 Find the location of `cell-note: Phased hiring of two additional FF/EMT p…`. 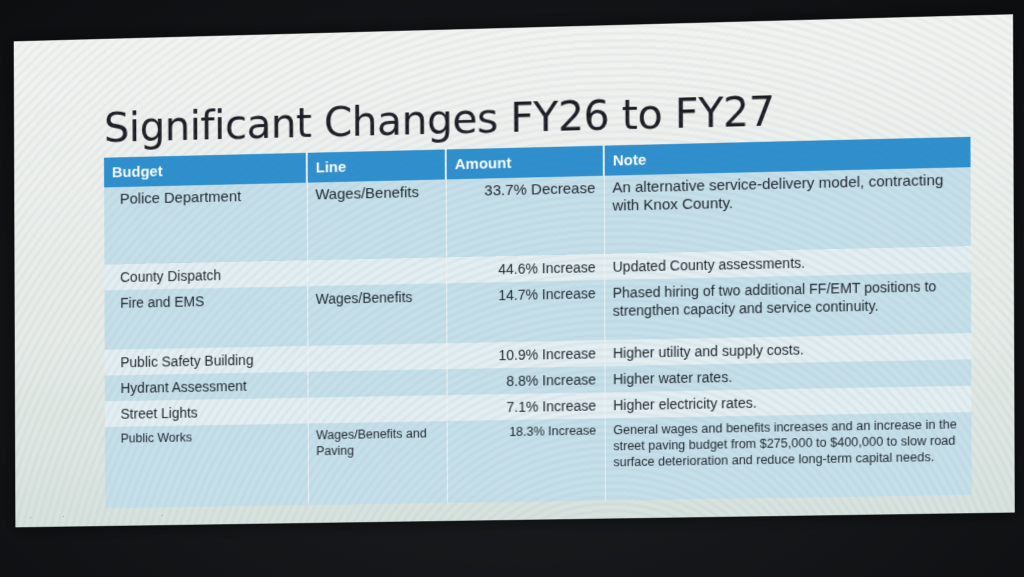

cell-note: Phased hiring of two additional FF/EMT p… is located at coordinates (788, 306).